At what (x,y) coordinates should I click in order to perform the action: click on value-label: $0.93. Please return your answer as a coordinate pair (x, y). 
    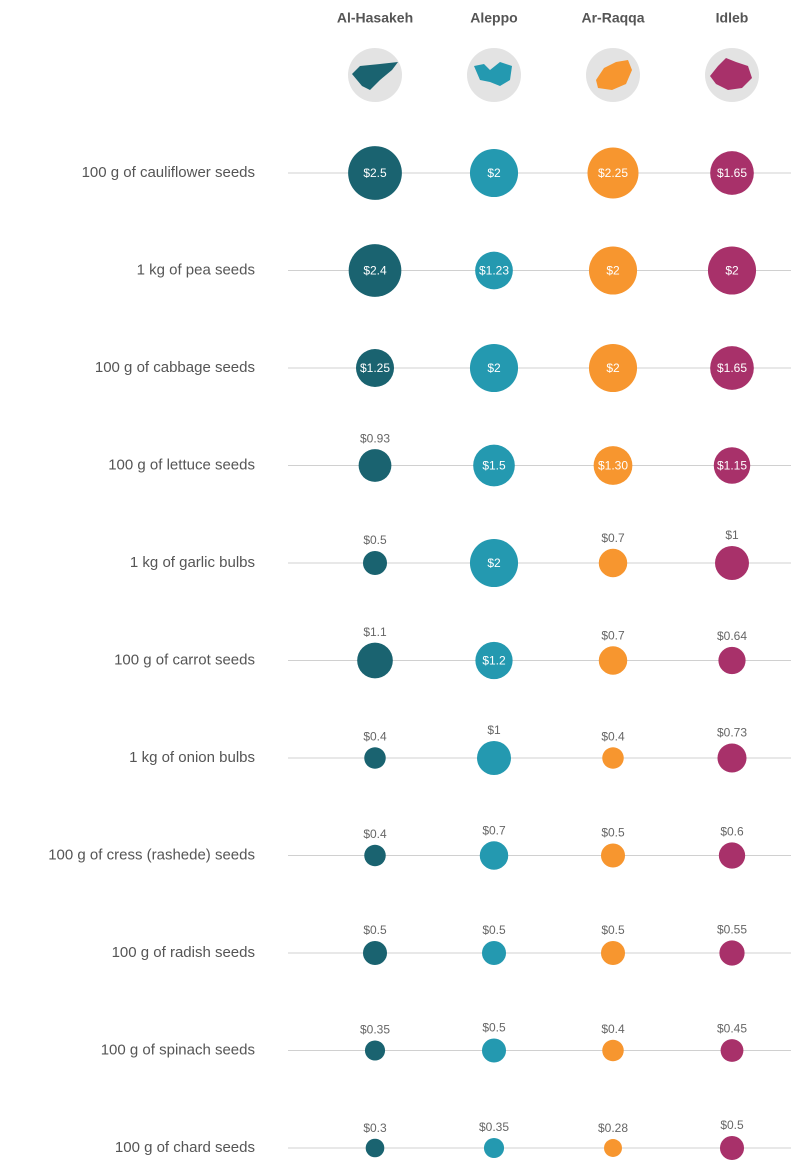
    Looking at the image, I should click on (375, 438).